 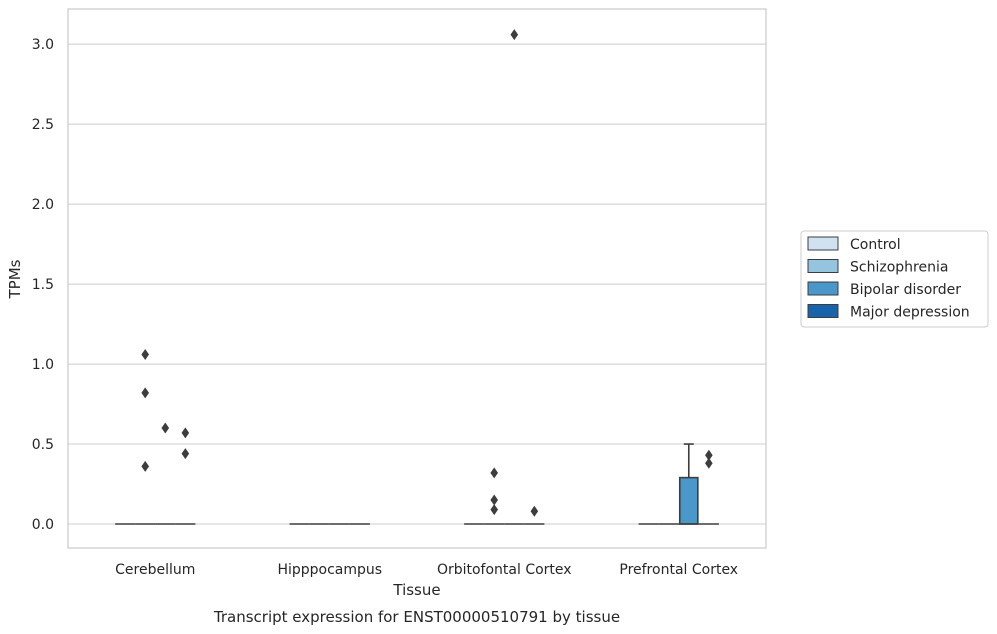 What do you see at coordinates (688, 500) in the screenshot?
I see `box-body` at bounding box center [688, 500].